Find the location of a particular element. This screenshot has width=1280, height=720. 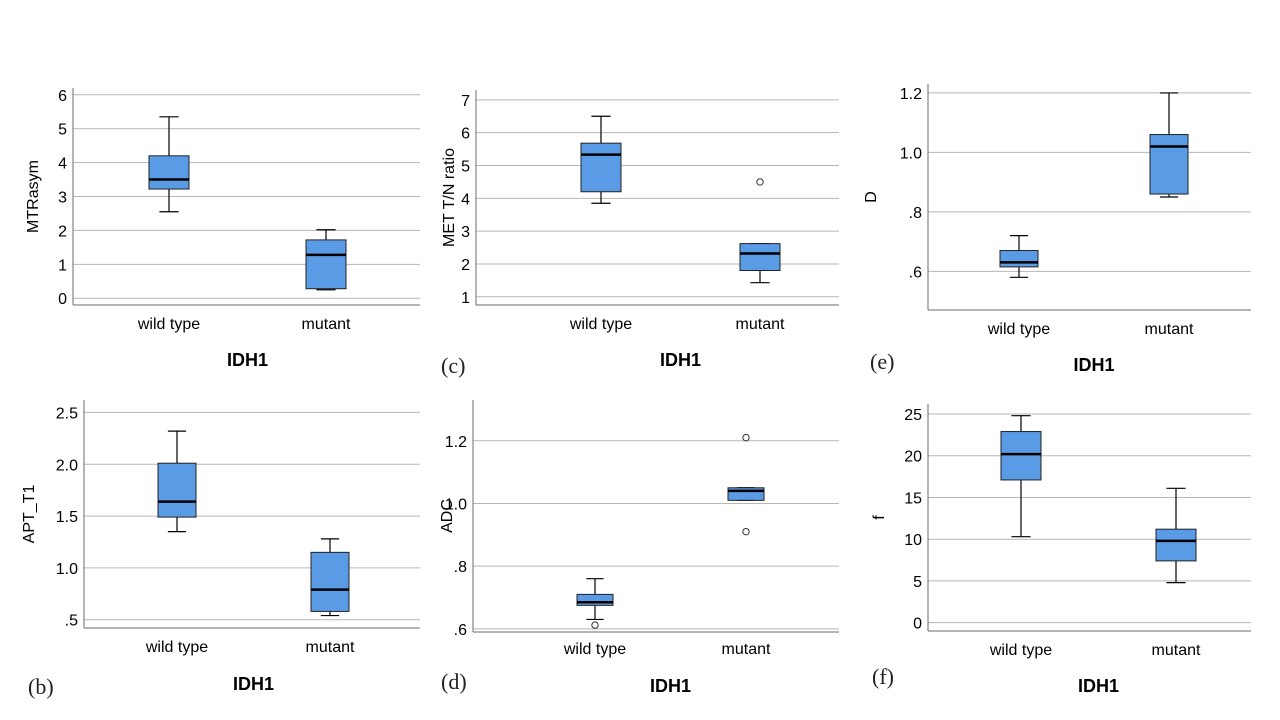

y-tick-label: 10 is located at coordinates (913, 540).